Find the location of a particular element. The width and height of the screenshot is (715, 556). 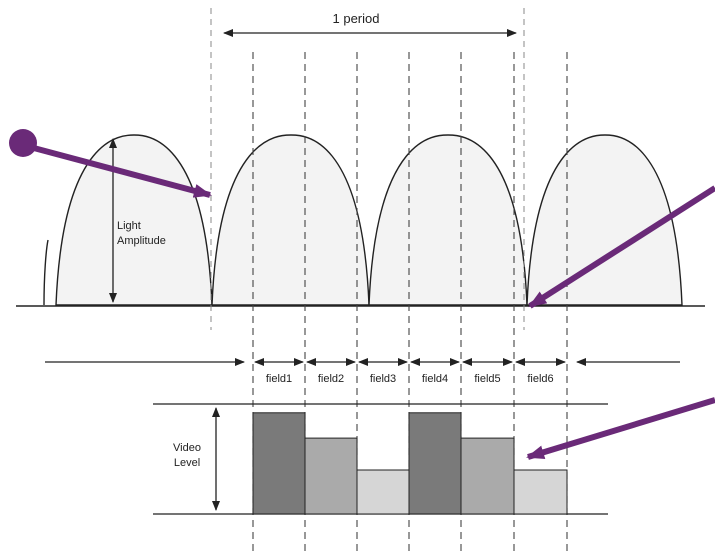

hump-partial is located at coordinates (46, 272).